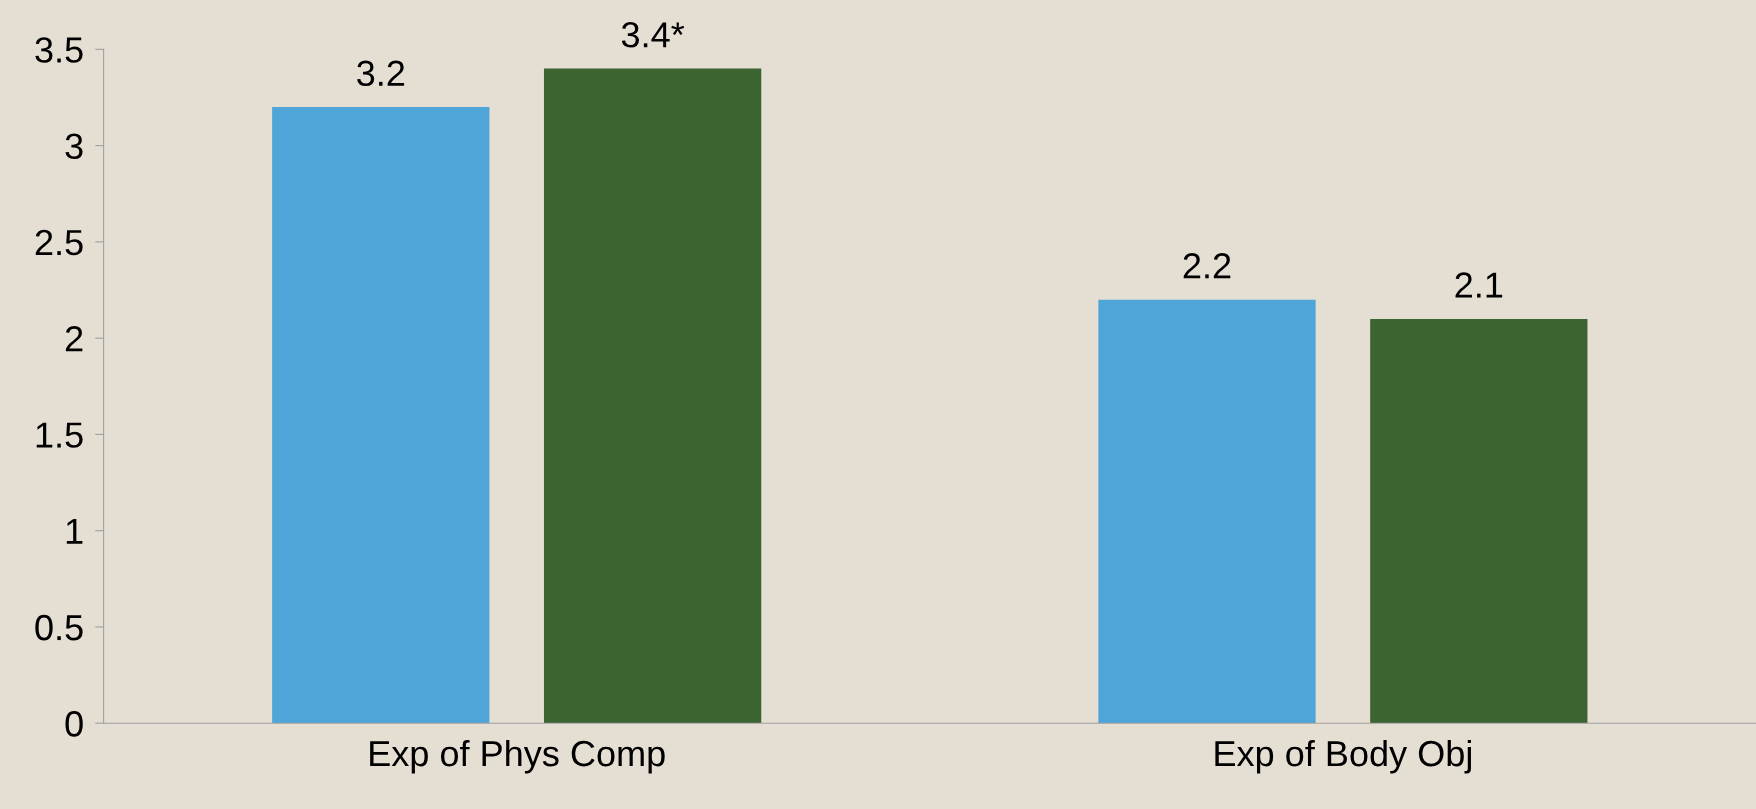 This screenshot has height=809, width=1756. Describe the element at coordinates (59, 627) in the screenshot. I see `y-tick-label: 0.5` at that location.